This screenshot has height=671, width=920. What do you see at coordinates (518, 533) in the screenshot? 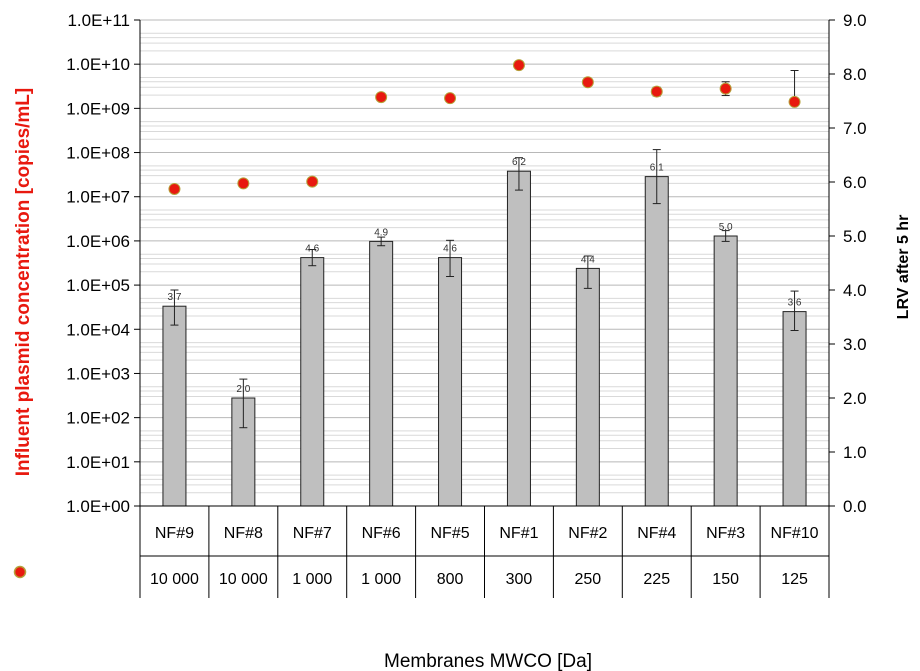
I see `category-label: NF#1` at bounding box center [518, 533].